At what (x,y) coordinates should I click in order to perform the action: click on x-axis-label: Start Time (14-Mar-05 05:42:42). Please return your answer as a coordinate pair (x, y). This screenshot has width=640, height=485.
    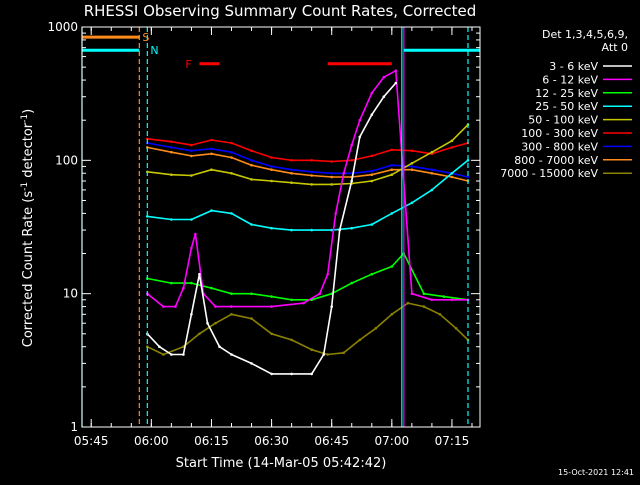
    Looking at the image, I should click on (281, 463).